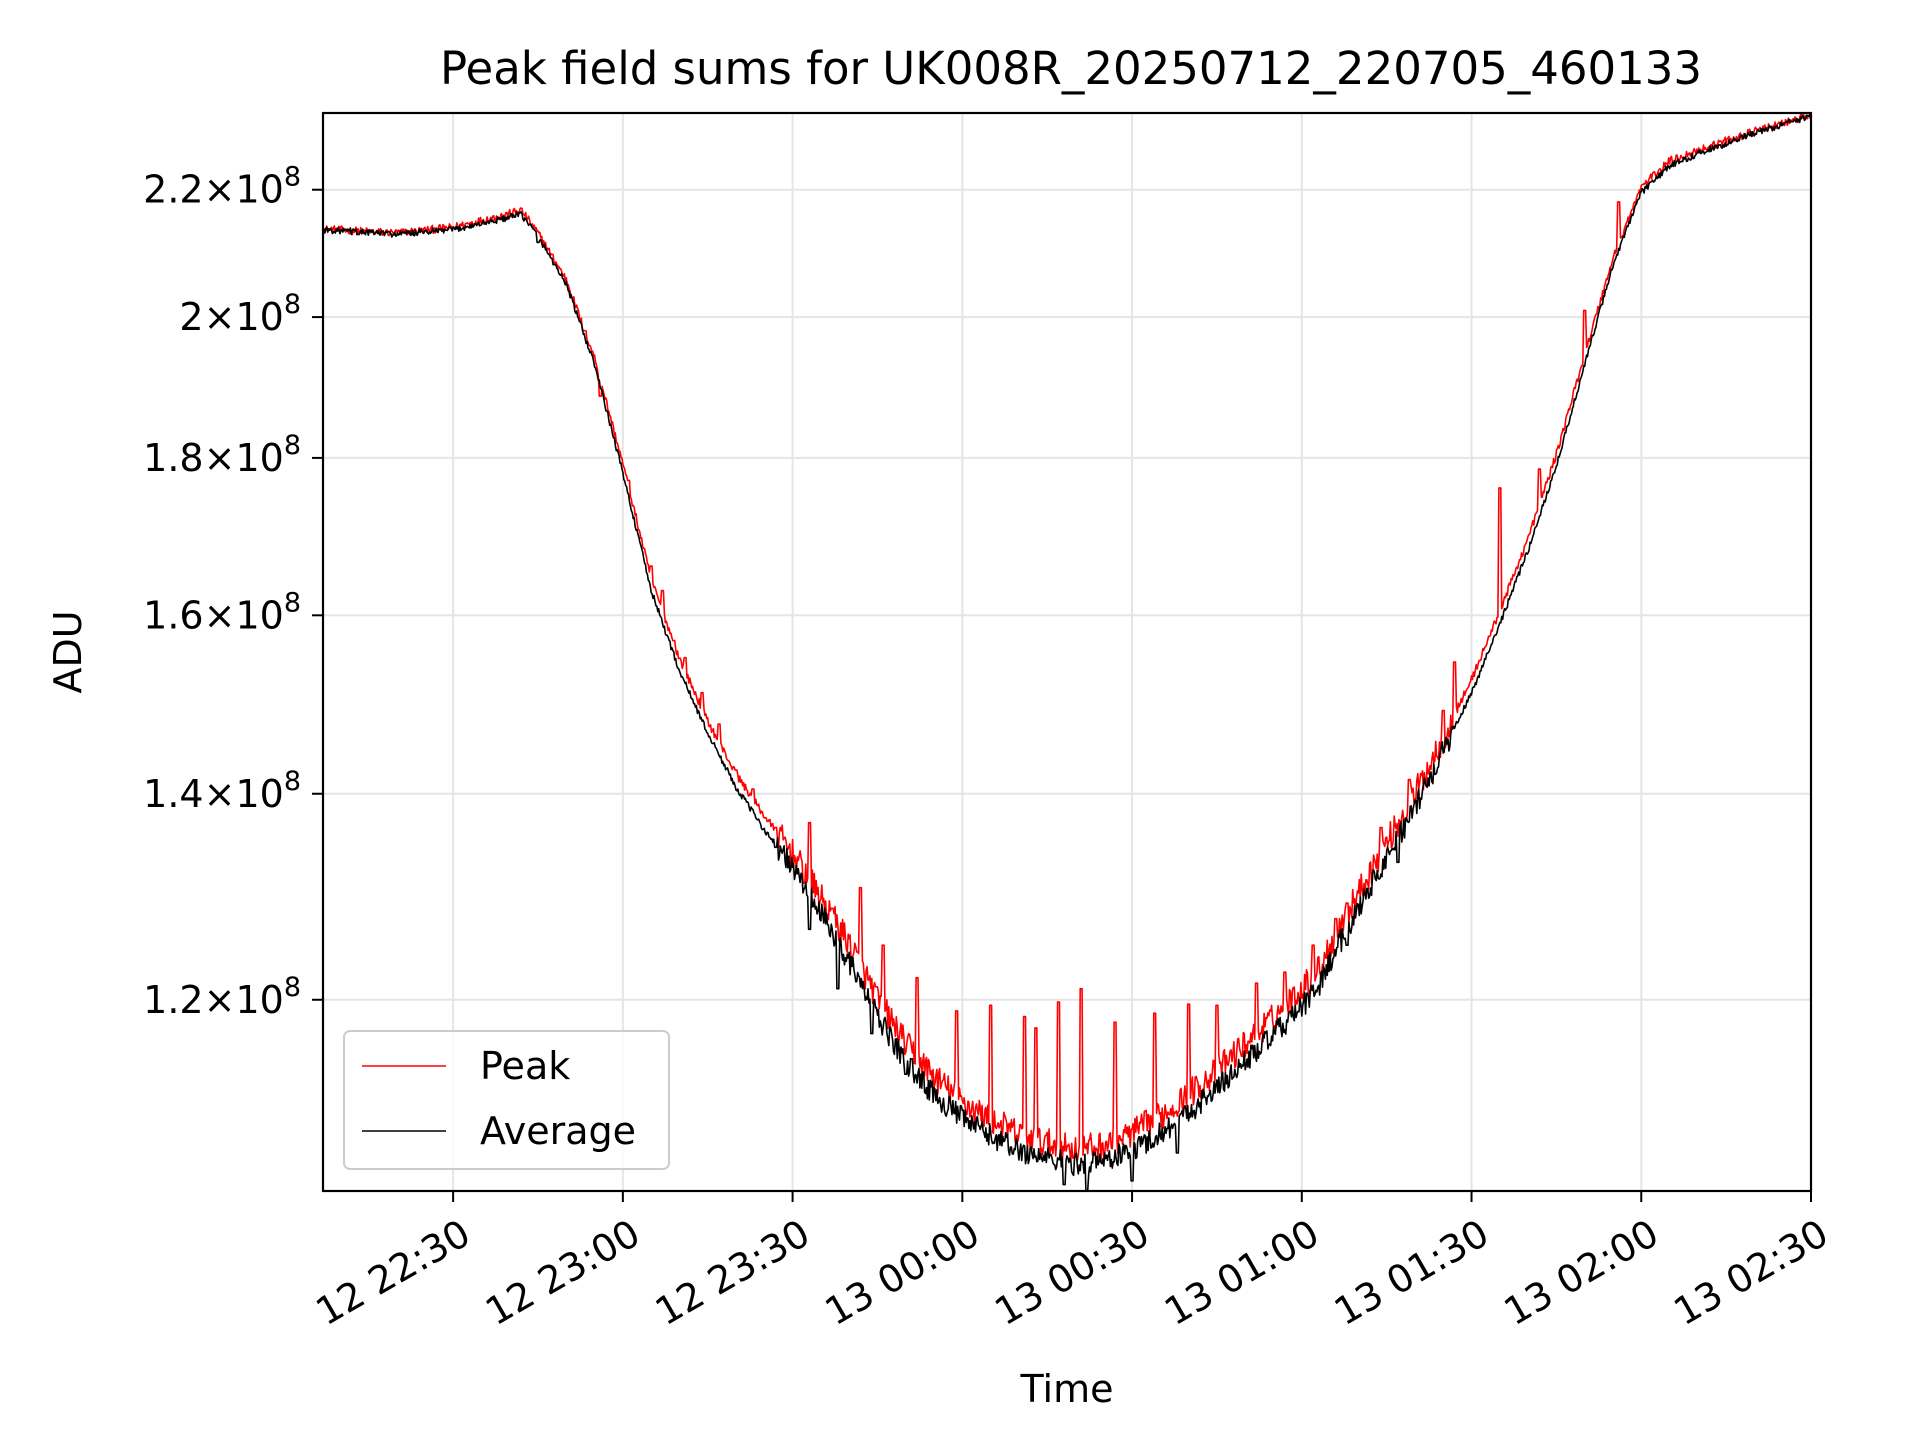  What do you see at coordinates (392, 1272) in the screenshot?
I see `x-tick-label: 12 22:30` at bounding box center [392, 1272].